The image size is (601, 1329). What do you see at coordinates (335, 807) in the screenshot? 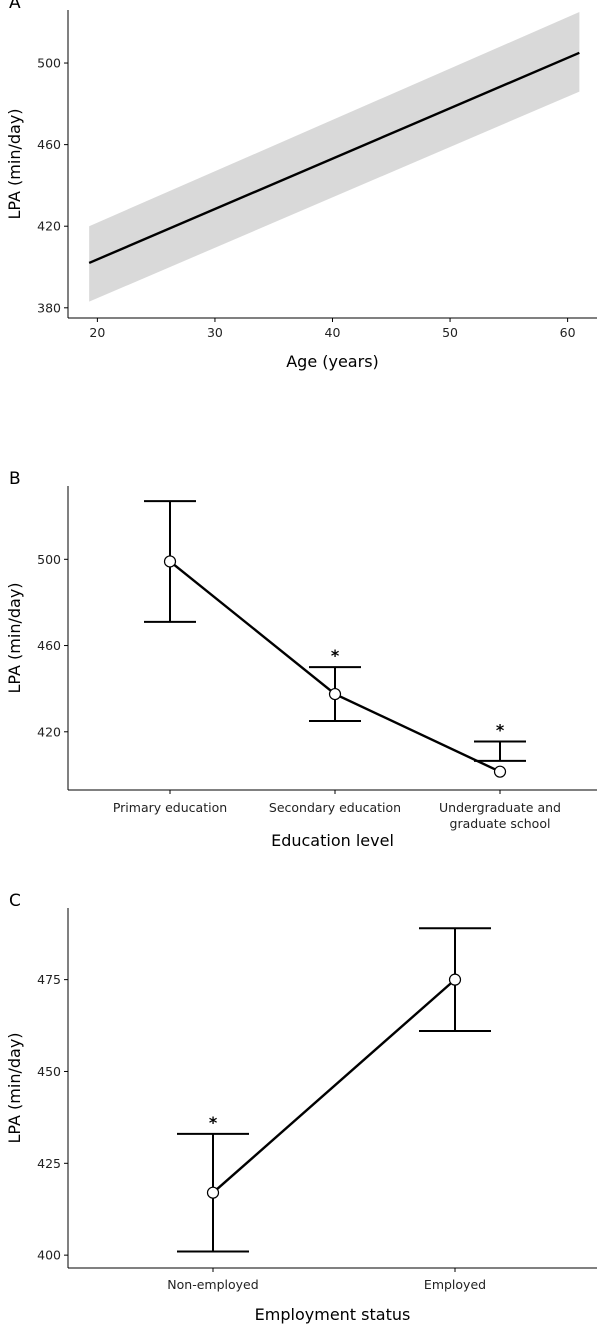
I see `x-category-label: Secondary education` at bounding box center [335, 807].